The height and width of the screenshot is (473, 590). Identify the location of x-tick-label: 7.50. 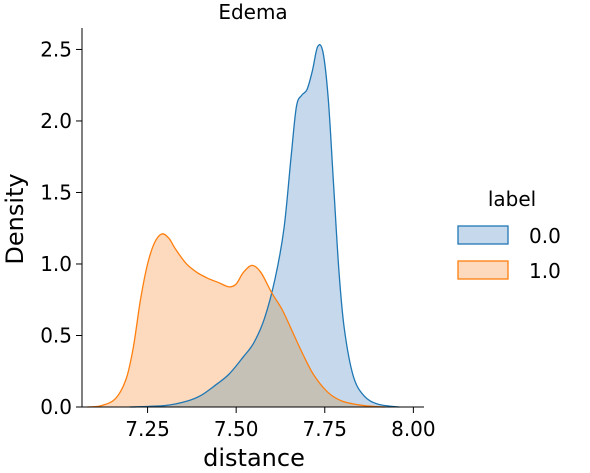
(236, 429).